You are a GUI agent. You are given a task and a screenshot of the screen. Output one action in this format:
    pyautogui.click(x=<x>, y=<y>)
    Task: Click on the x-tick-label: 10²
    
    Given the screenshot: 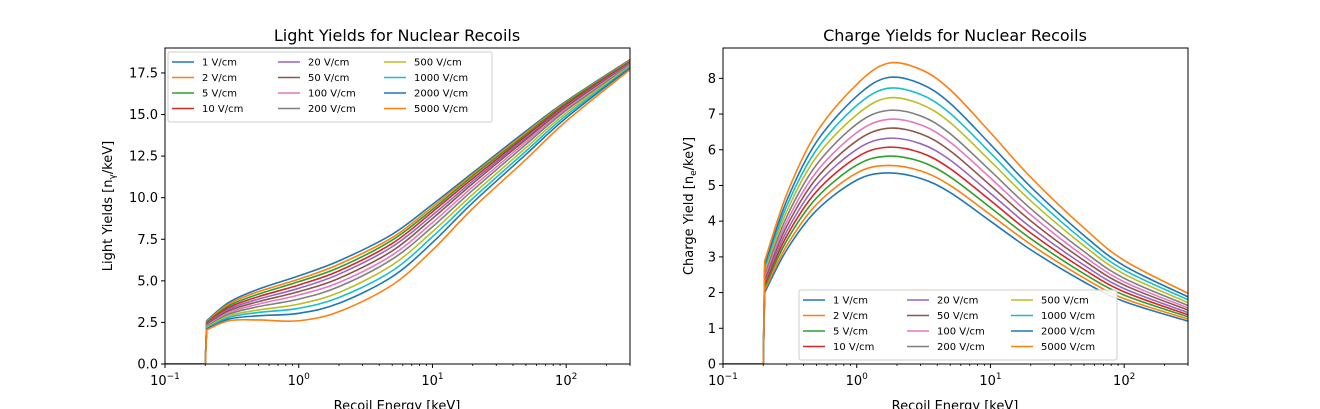 What is the action you would take?
    pyautogui.click(x=1124, y=380)
    